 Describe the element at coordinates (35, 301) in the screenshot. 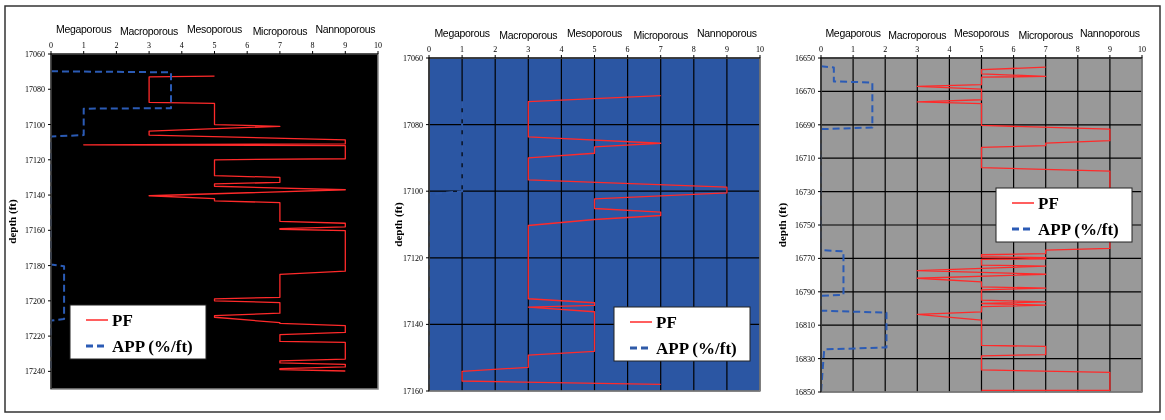

I see `y-tick-label: 17200` at that location.